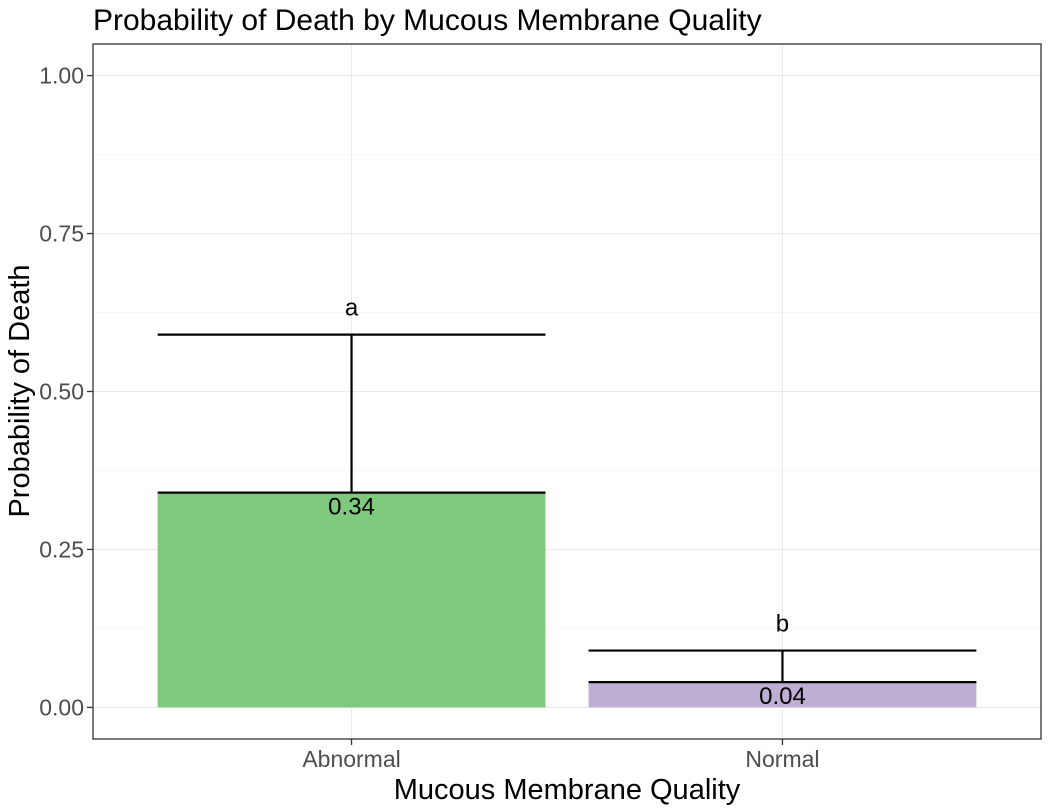  I want to click on x-tick-label: Normal, so click(782, 759).